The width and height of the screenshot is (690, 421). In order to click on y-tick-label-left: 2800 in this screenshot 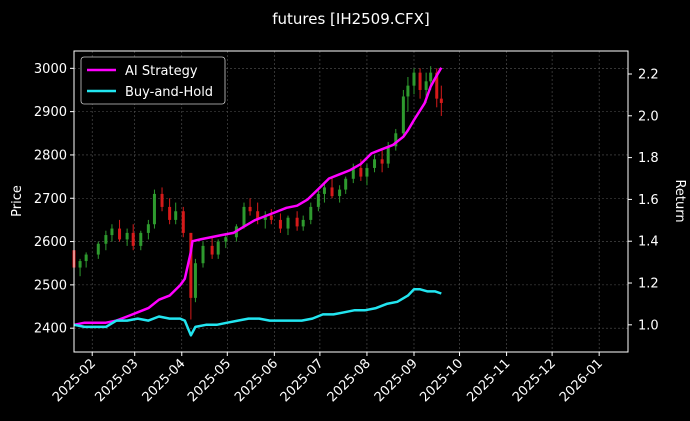, I will do `click(50, 155)`.